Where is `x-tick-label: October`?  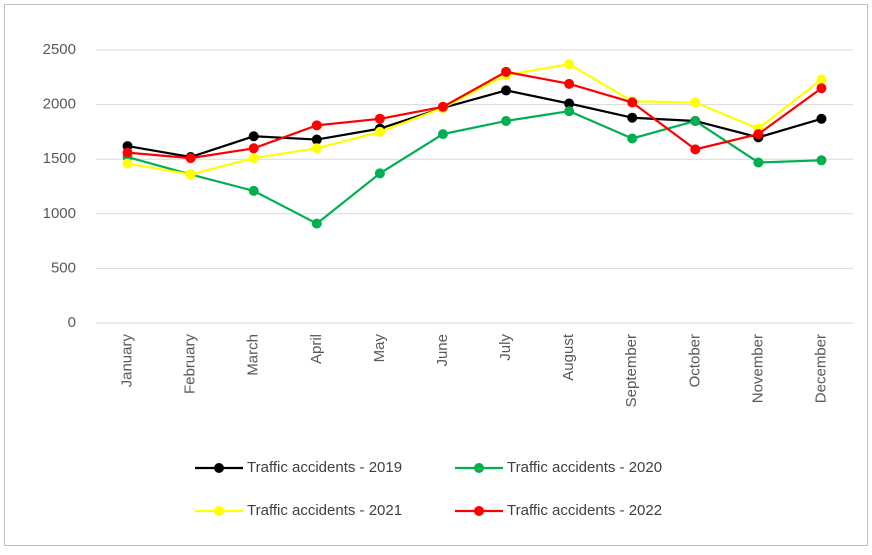
x-tick-label: October is located at coordinates (694, 360).